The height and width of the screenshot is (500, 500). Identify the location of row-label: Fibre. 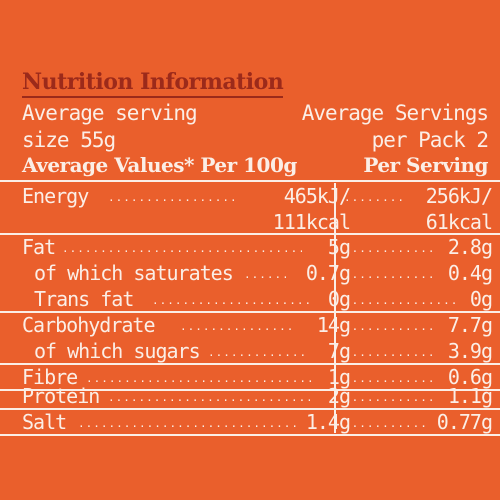
(50, 377).